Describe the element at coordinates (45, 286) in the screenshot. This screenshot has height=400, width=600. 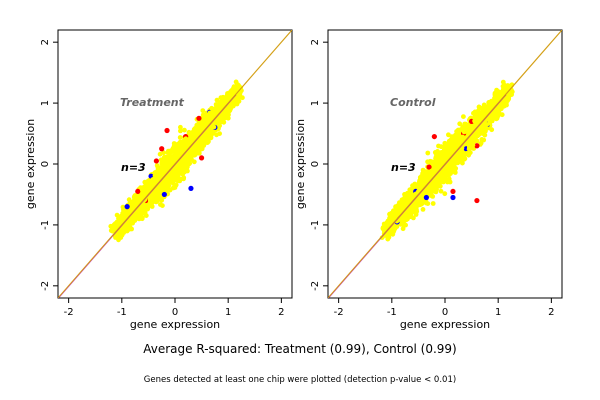
I see `y-tick-label: -2` at that location.